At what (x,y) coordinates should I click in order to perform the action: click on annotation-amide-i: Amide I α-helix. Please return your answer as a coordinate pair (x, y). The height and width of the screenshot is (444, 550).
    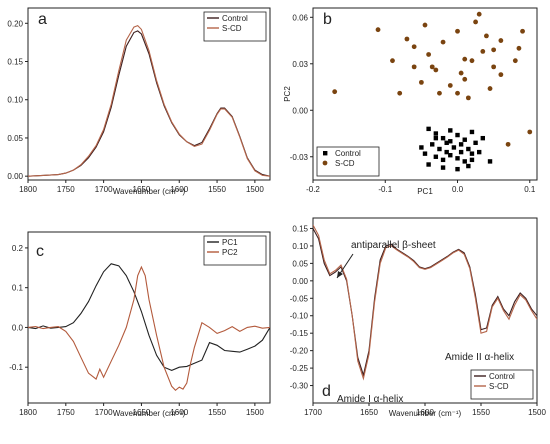
    Looking at the image, I should click on (370, 399).